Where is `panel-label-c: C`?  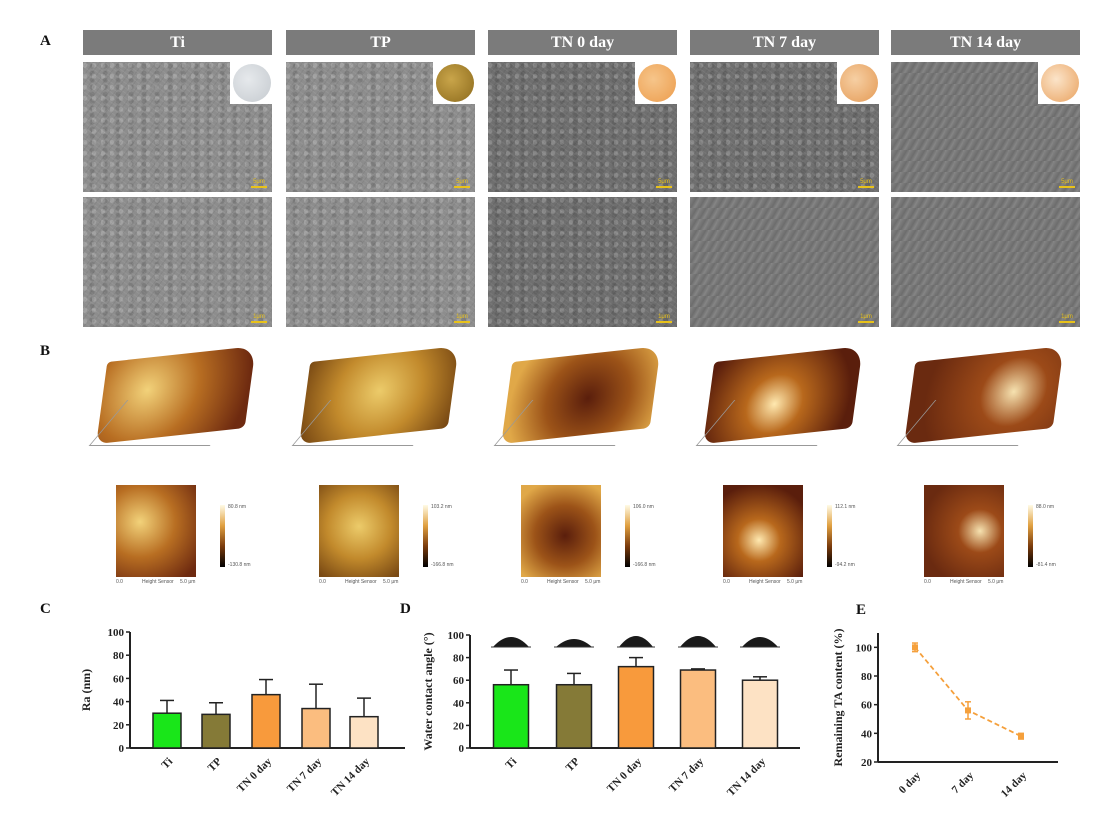 panel-label-c: C is located at coordinates (45, 609).